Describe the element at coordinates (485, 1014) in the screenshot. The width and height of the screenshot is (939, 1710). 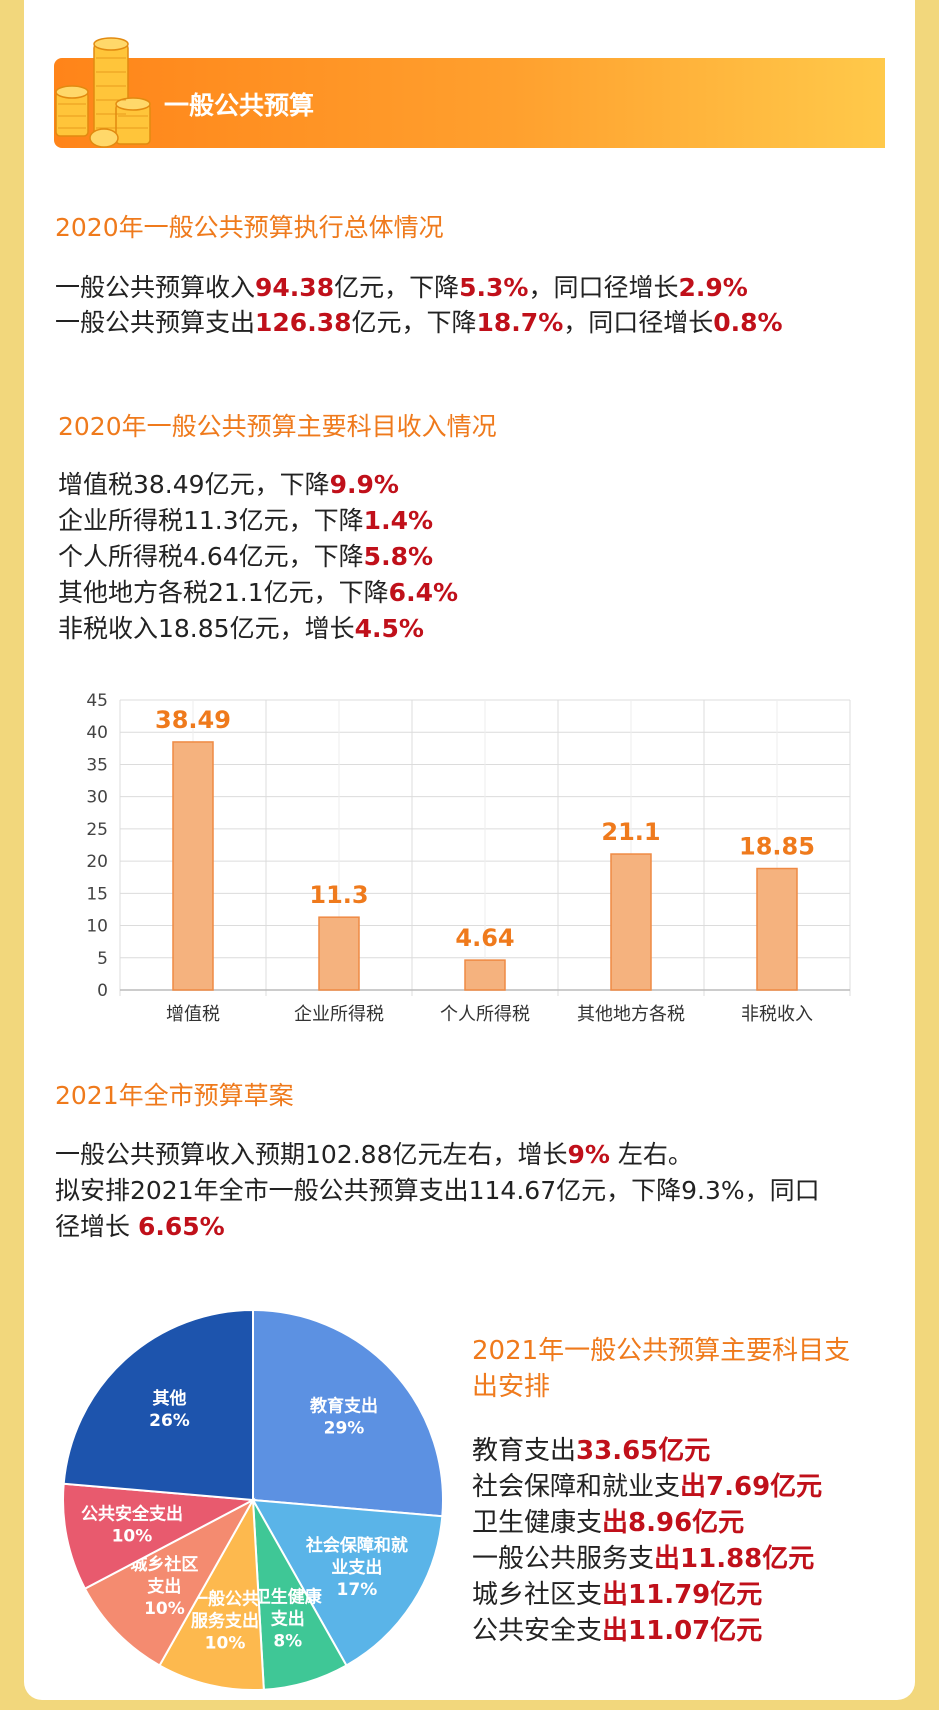
I see `x-tick-label: 个人所得税` at that location.